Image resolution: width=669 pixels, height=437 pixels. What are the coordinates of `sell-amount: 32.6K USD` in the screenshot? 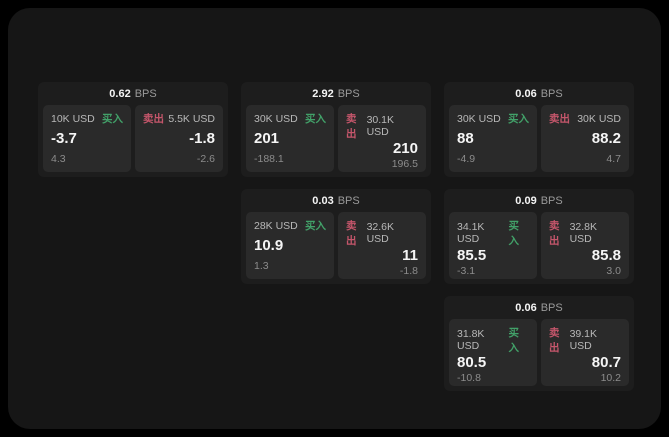 It's located at (380, 233).